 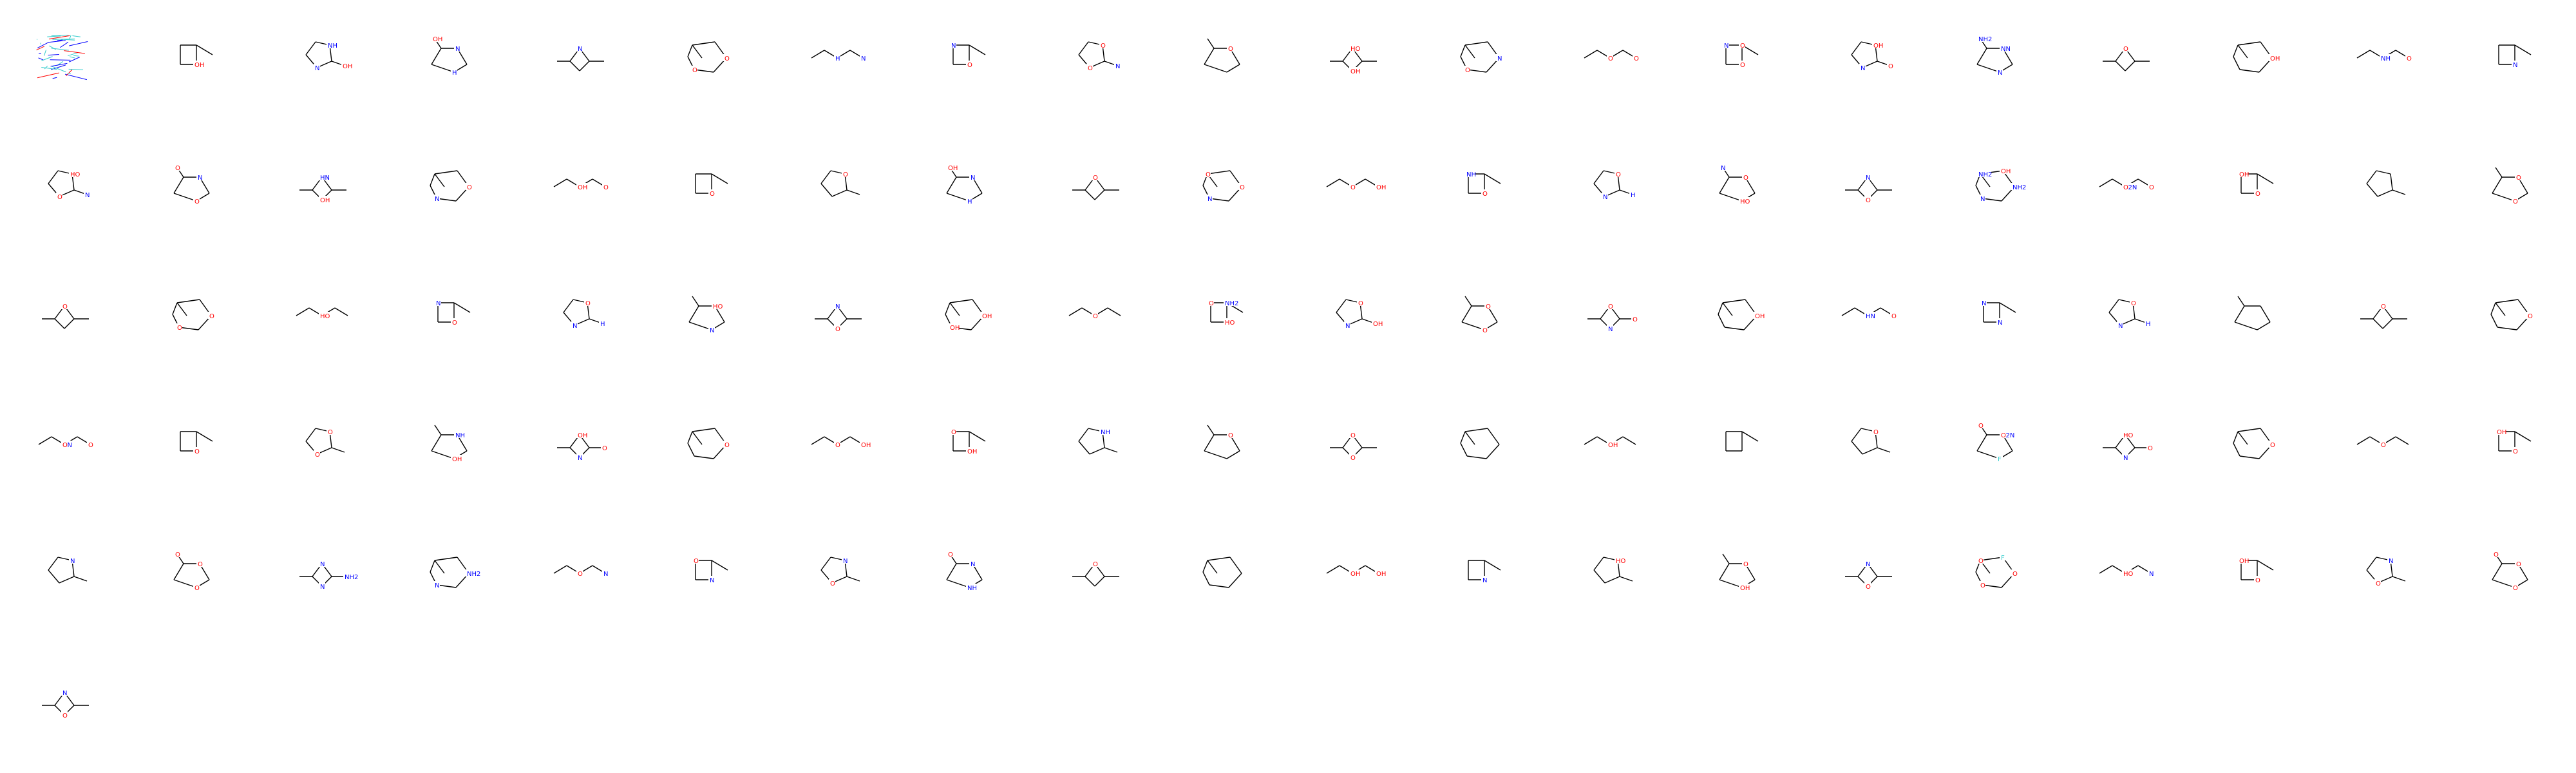 What do you see at coordinates (582, 319) in the screenshot?
I see `molecule-44: ON H` at bounding box center [582, 319].